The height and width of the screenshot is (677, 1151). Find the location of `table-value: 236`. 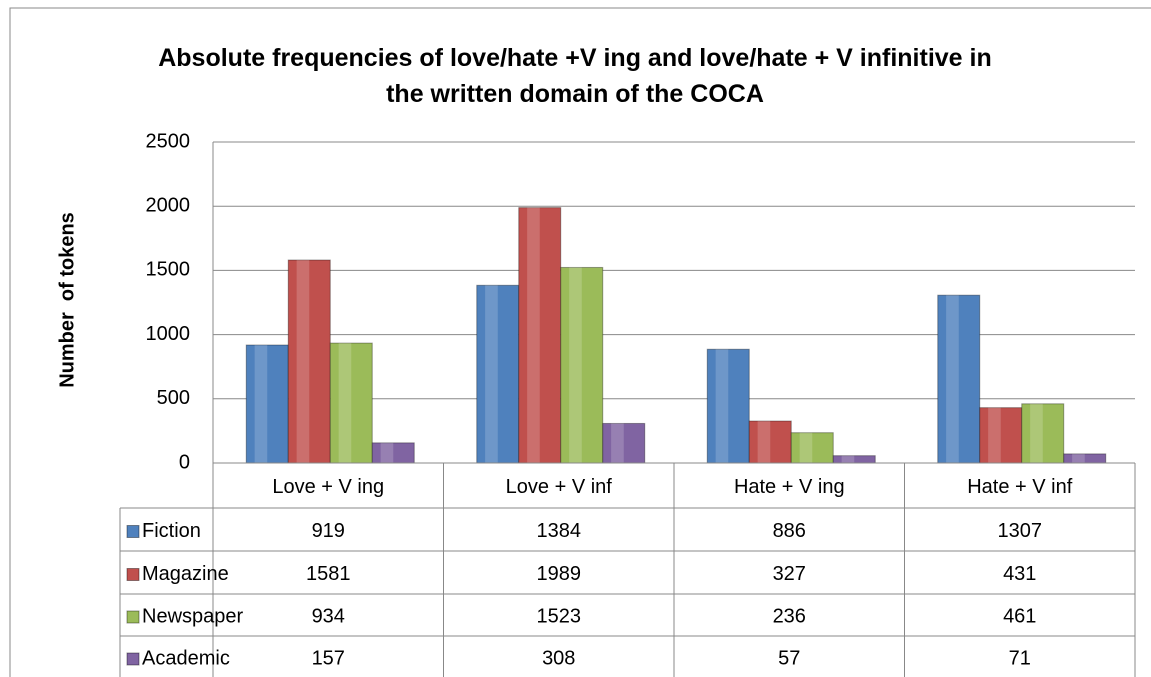

table-value: 236 is located at coordinates (789, 616).